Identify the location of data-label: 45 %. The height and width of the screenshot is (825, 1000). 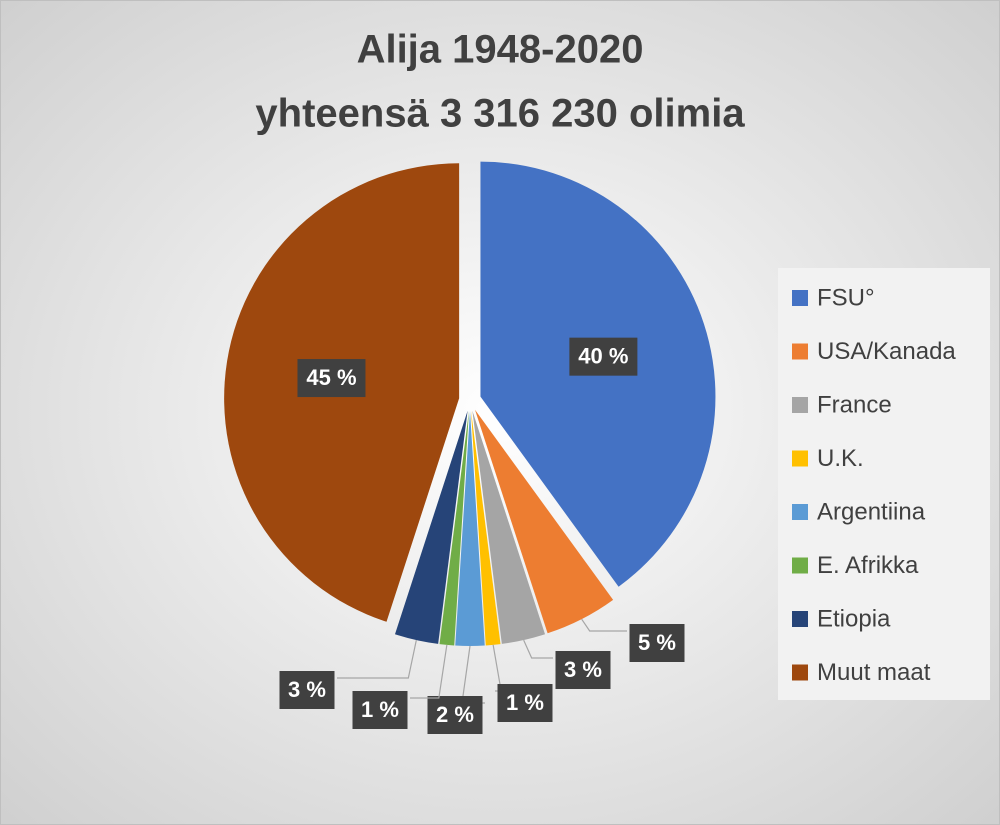
(331, 377).